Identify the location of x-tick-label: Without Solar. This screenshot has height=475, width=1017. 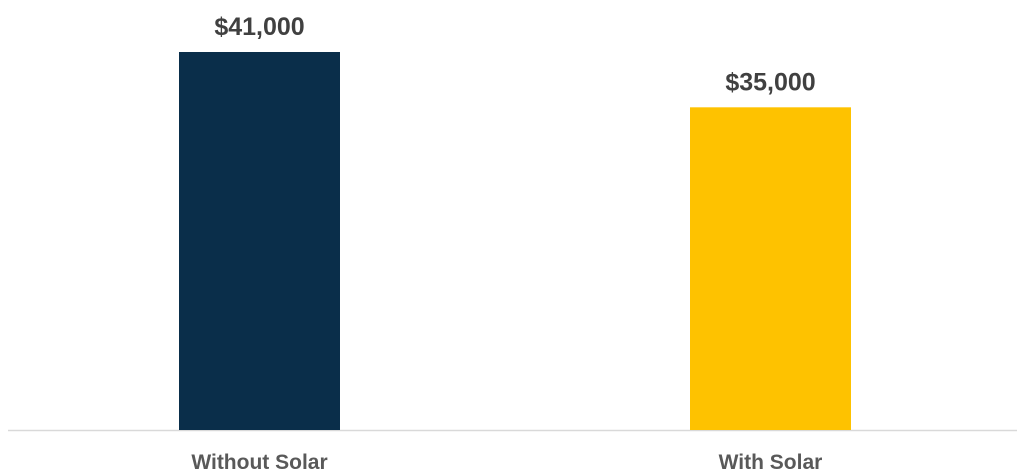
(259, 462).